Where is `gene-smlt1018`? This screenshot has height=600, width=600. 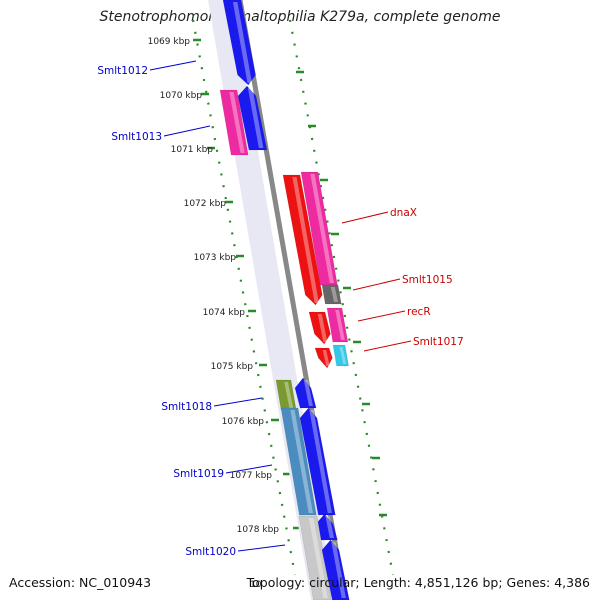 gene-smlt1018 is located at coordinates (286, 395).